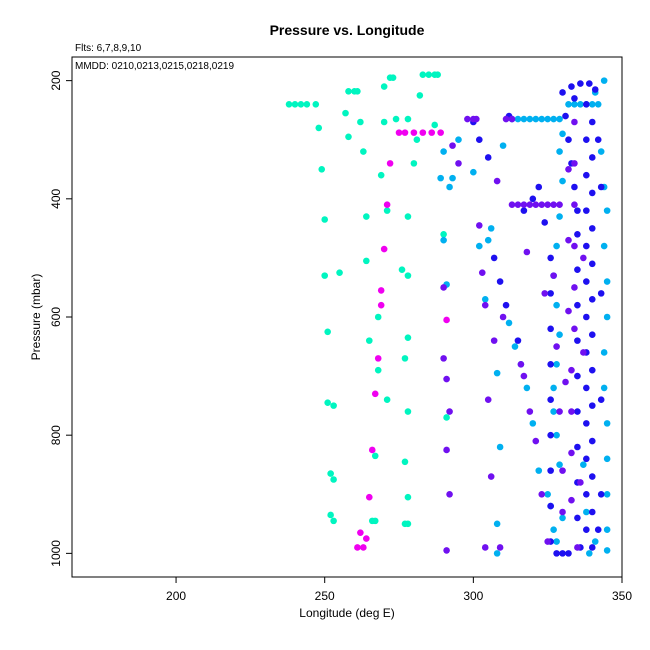  I want to click on flights-annotation: Flts: 6,7,8,9,10, so click(108, 48).